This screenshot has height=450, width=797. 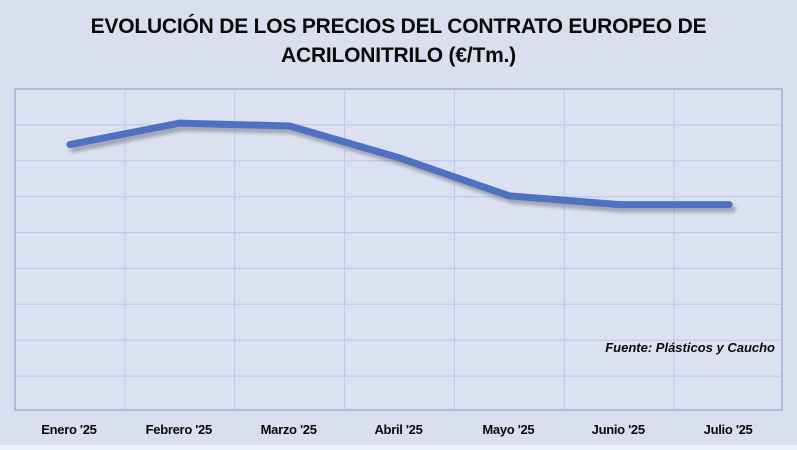 What do you see at coordinates (618, 429) in the screenshot?
I see `x-axis-label-junio: Junio '25` at bounding box center [618, 429].